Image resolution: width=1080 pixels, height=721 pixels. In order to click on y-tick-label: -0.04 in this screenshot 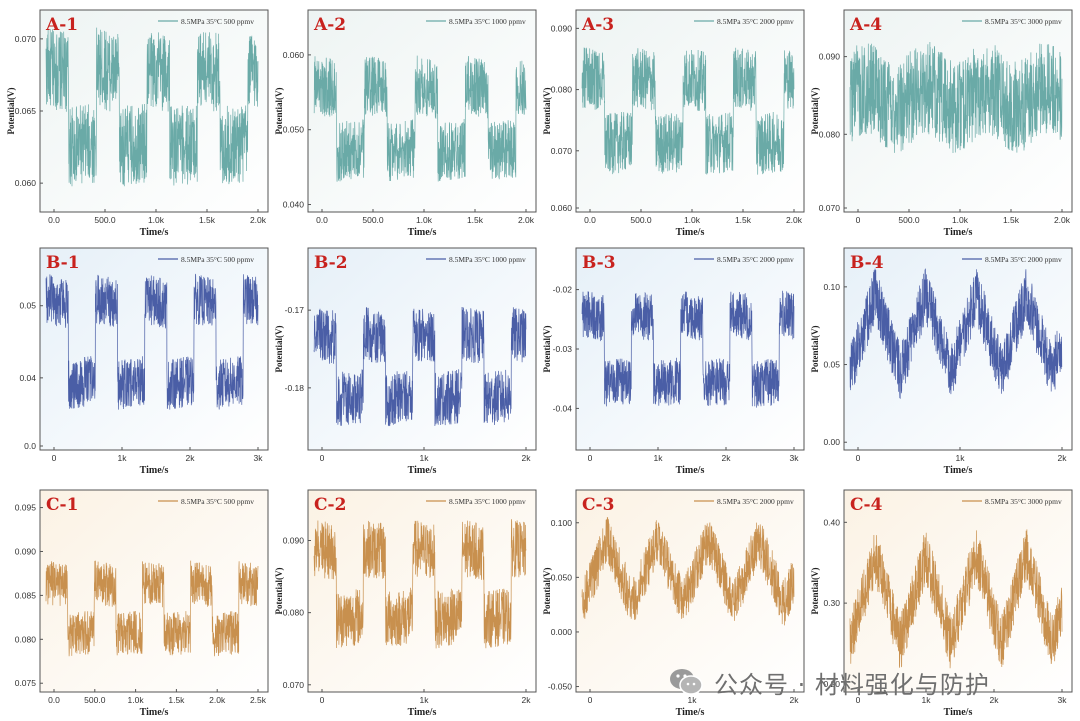, I will do `click(563, 408)`.